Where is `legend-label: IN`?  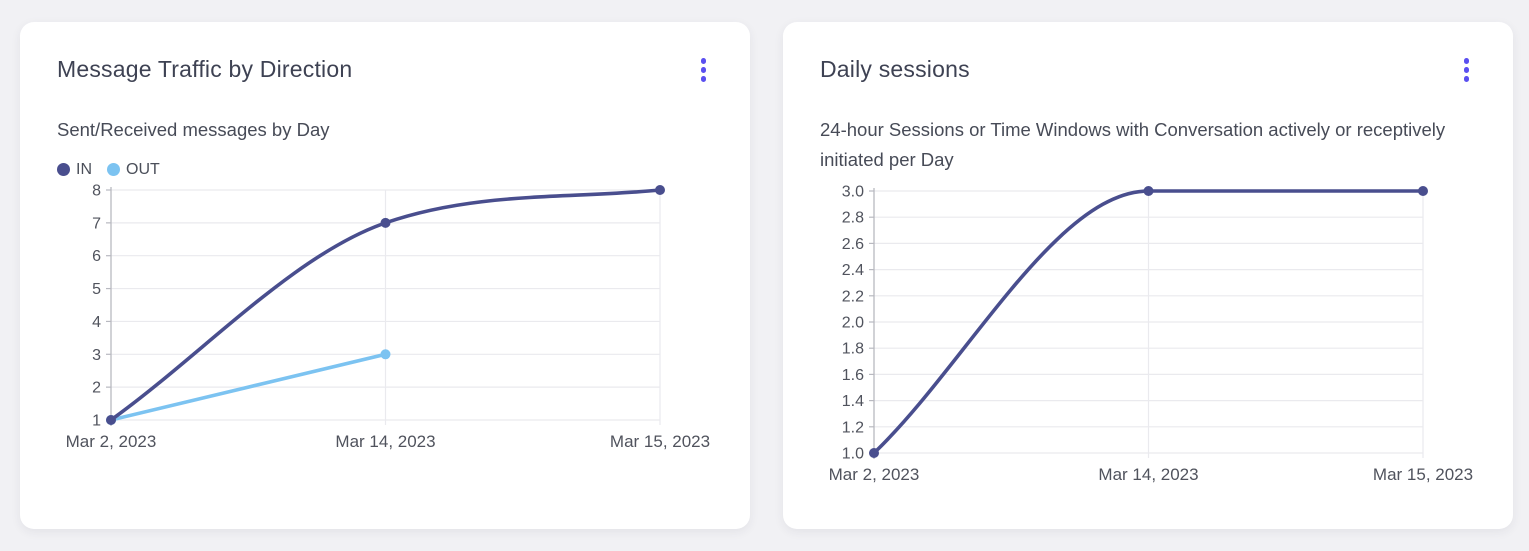
legend-label: IN is located at coordinates (84, 169).